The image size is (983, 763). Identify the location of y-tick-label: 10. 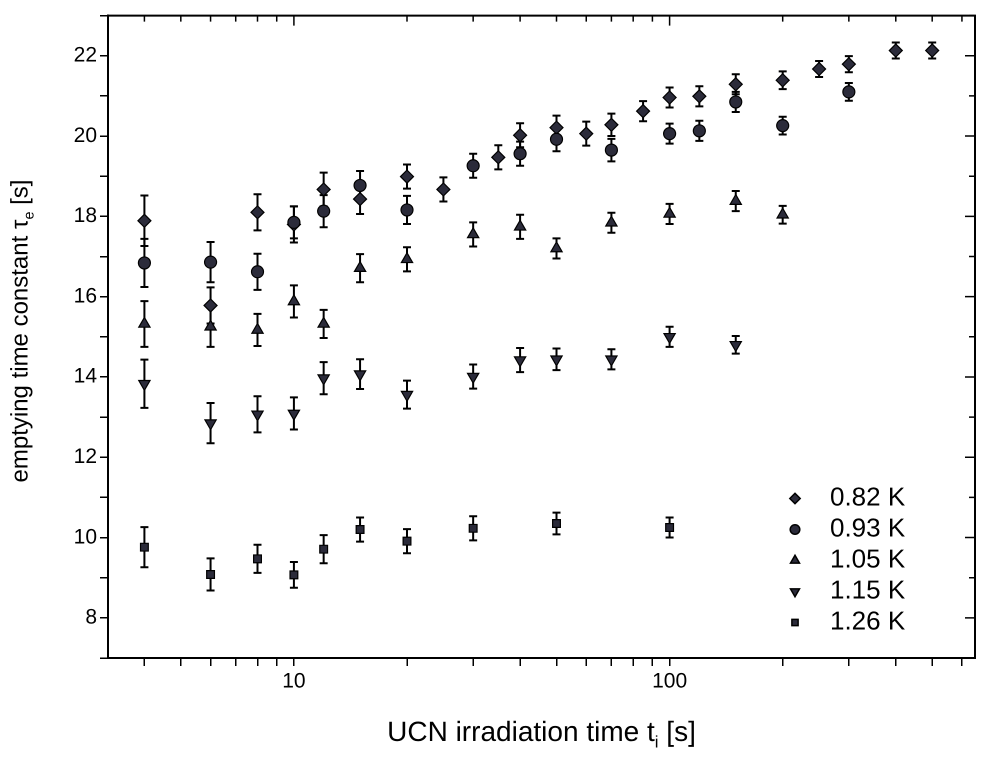
(85, 536).